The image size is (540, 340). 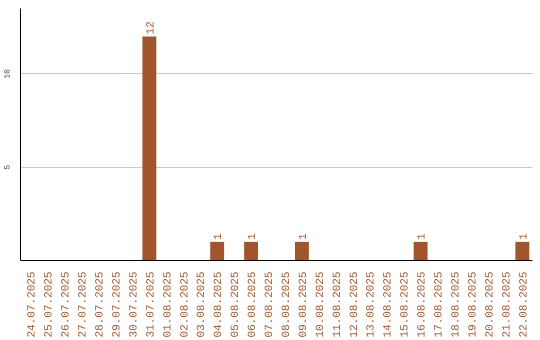 What do you see at coordinates (50, 304) in the screenshot?
I see `x-tick-label: 25.07.2025` at bounding box center [50, 304].